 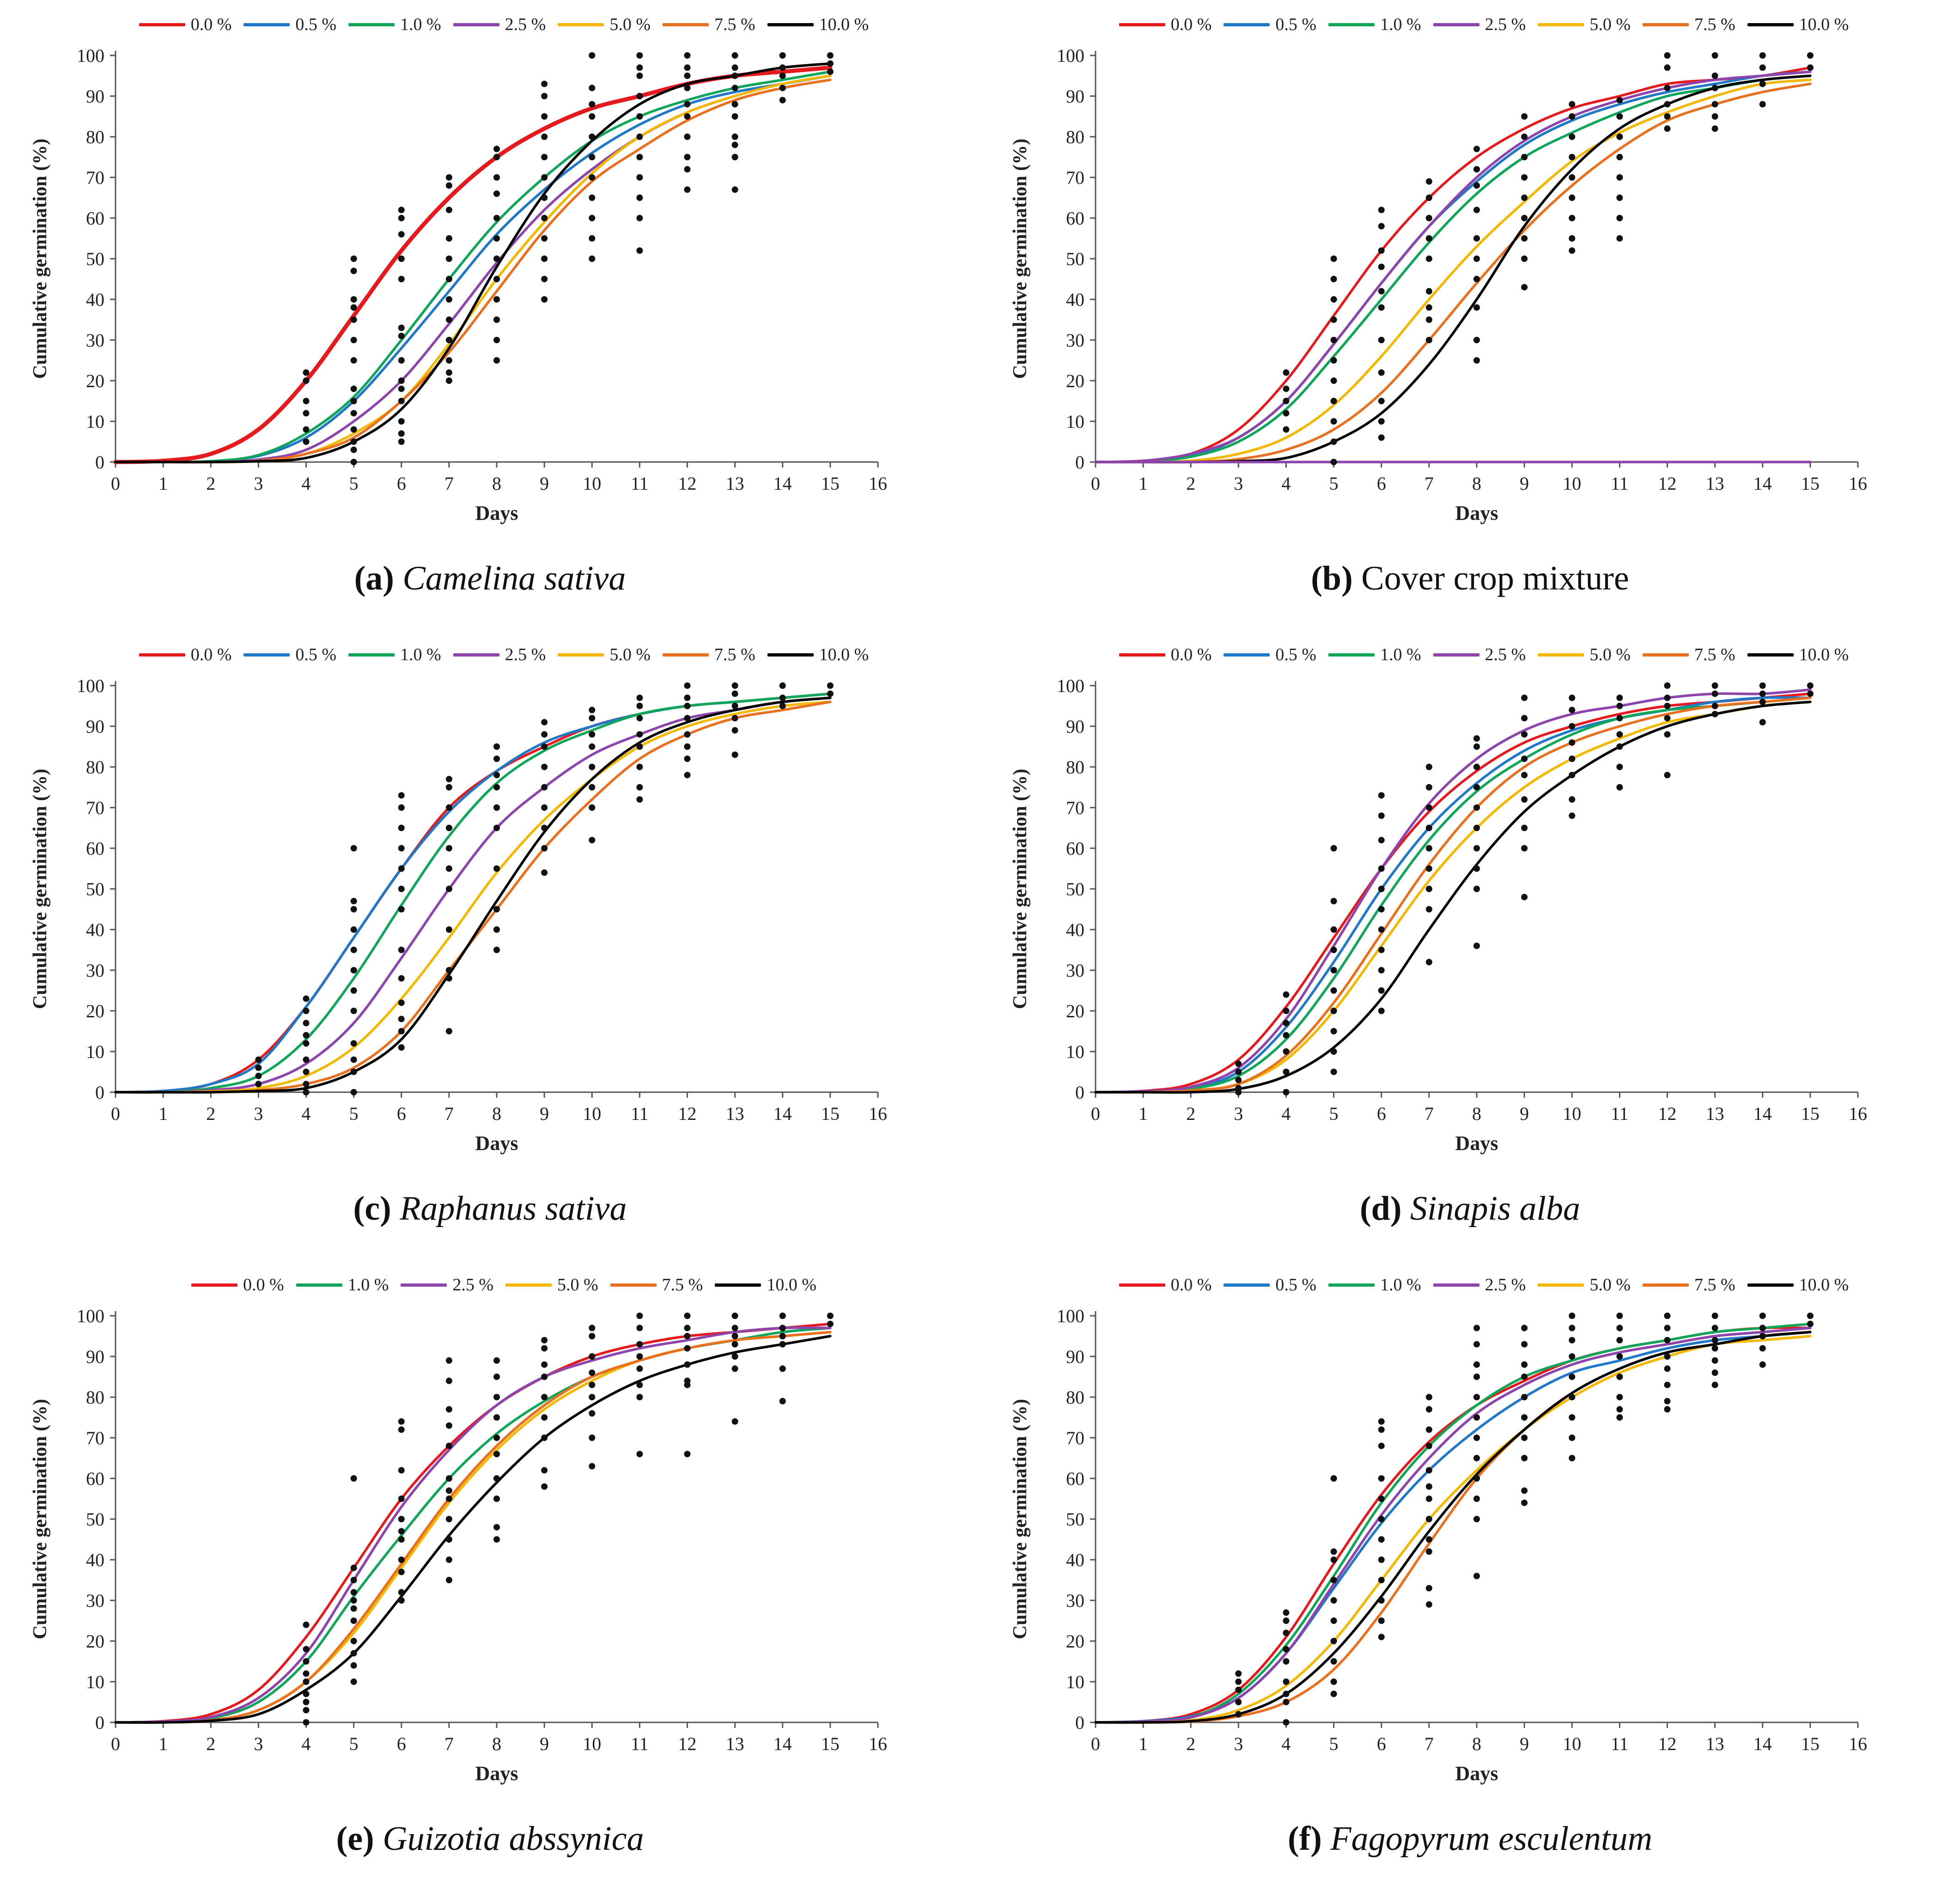 What do you see at coordinates (95, 848) in the screenshot?
I see `y-tick-label: 60` at bounding box center [95, 848].